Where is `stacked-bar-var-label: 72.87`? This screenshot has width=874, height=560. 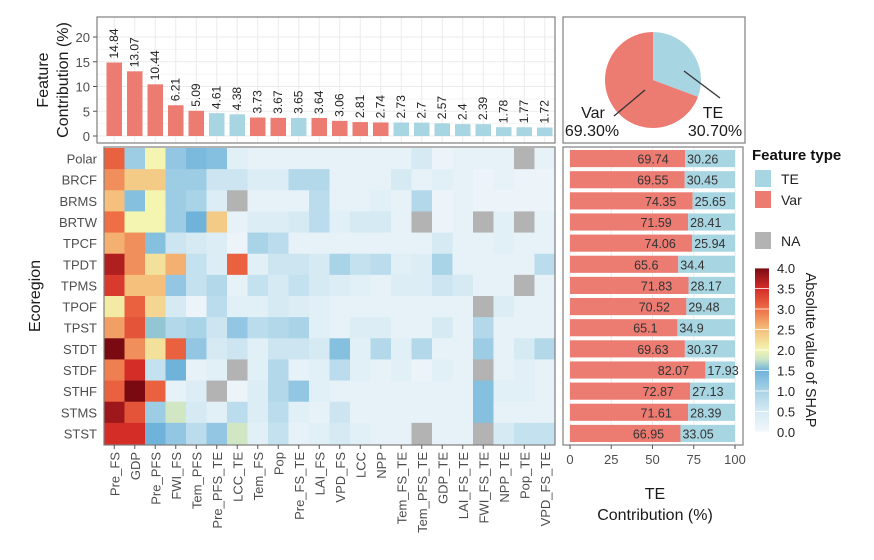
stacked-bar-var-label: 72.87 is located at coordinates (658, 392).